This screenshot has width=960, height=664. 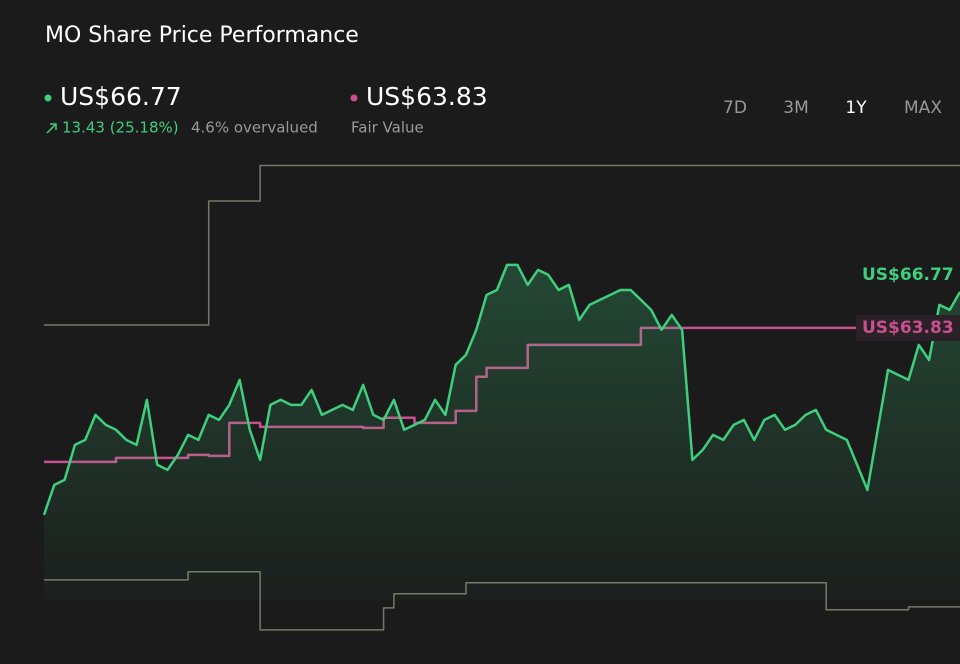 What do you see at coordinates (202, 35) in the screenshot?
I see `title: MO Share Price Performance` at bounding box center [202, 35].